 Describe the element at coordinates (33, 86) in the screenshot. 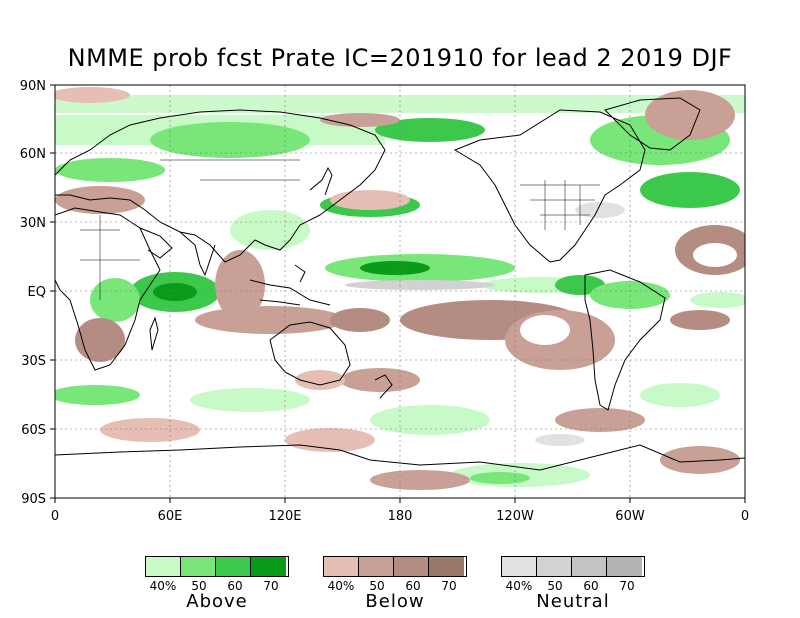

I see `lat-label-90n: 90N` at that location.